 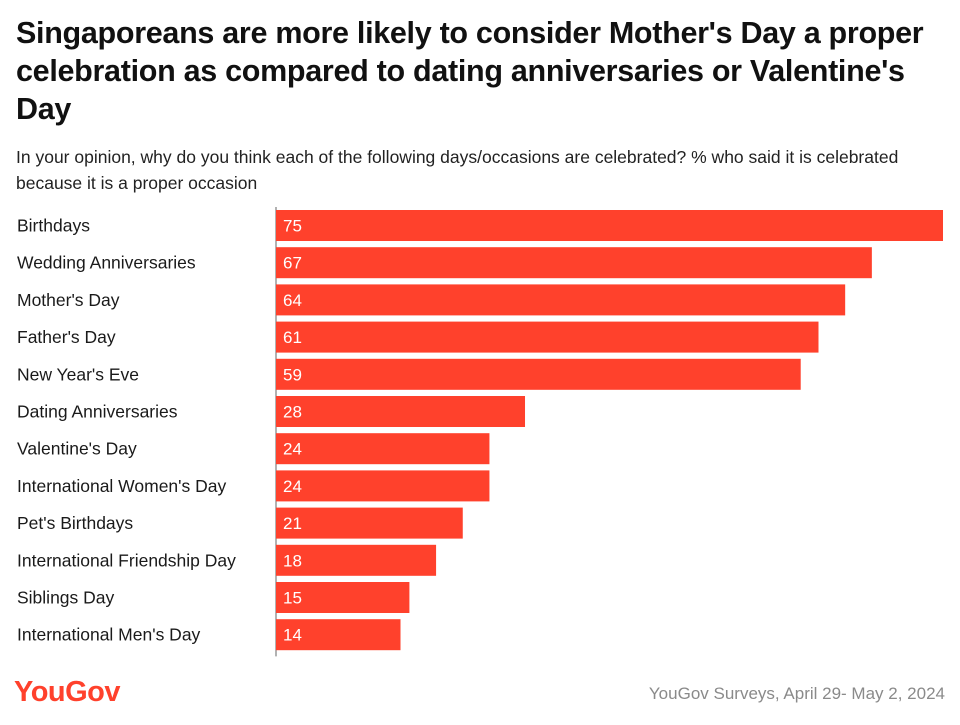 What do you see at coordinates (68, 300) in the screenshot?
I see `category-label: Mother's Day` at bounding box center [68, 300].